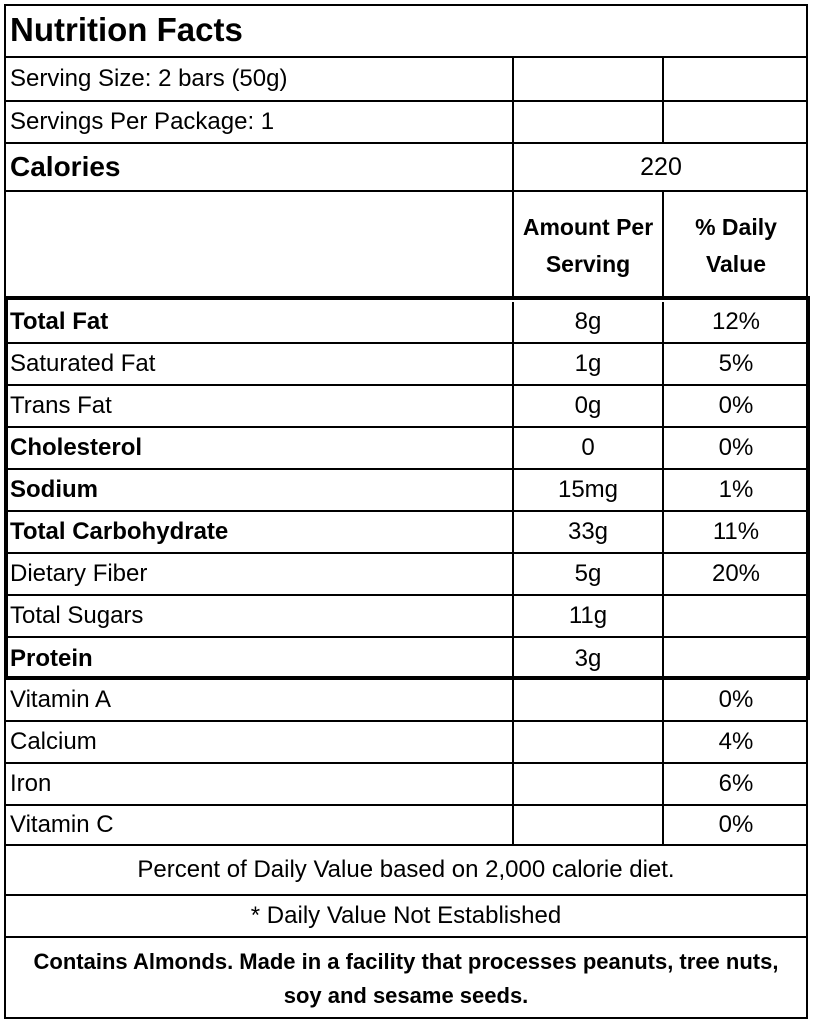 This screenshot has height=1024, width=814. I want to click on nutrient-row: Protein 3g, so click(406, 659).